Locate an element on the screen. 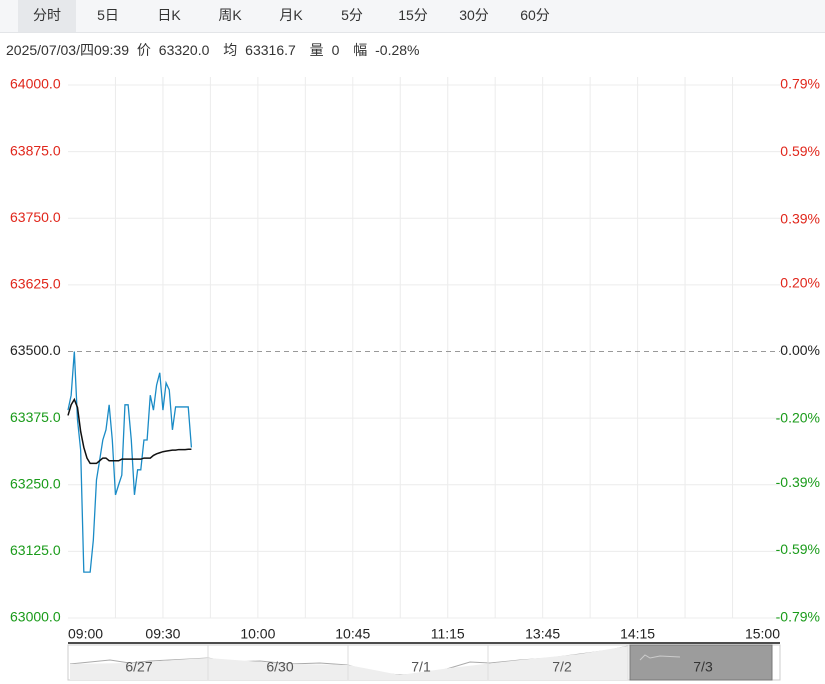  x-tick-label: 14:15 is located at coordinates (637, 634).